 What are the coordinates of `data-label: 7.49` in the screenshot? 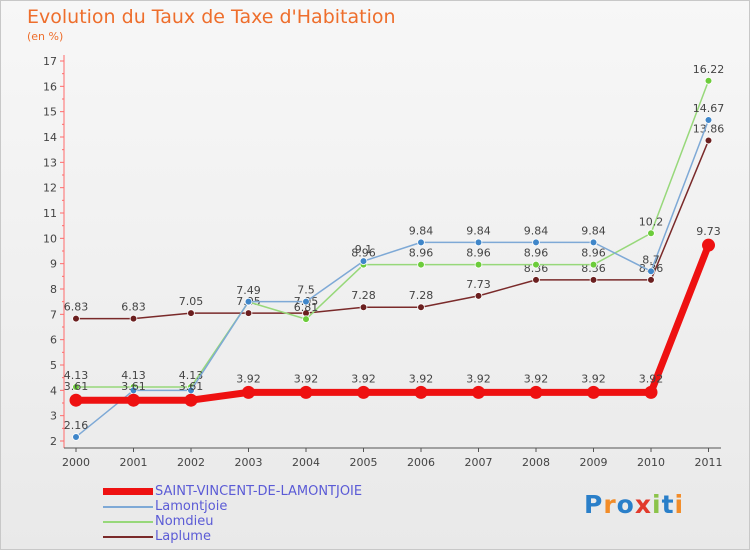 It's located at (248, 290).